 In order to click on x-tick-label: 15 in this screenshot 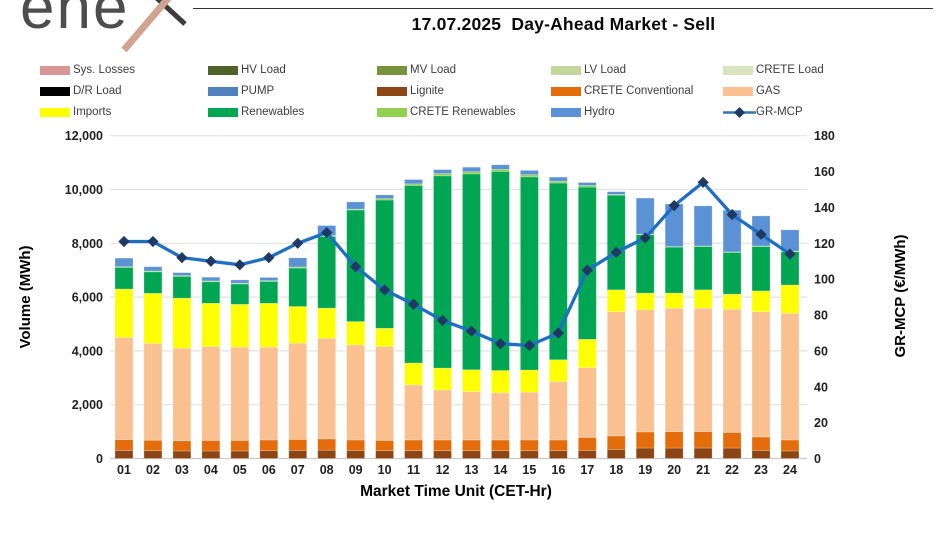, I will do `click(529, 470)`.